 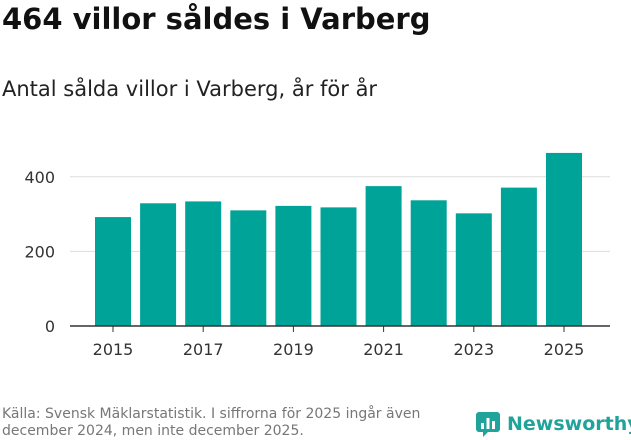 I want to click on x-tick-label: 2021, so click(x=383, y=349).